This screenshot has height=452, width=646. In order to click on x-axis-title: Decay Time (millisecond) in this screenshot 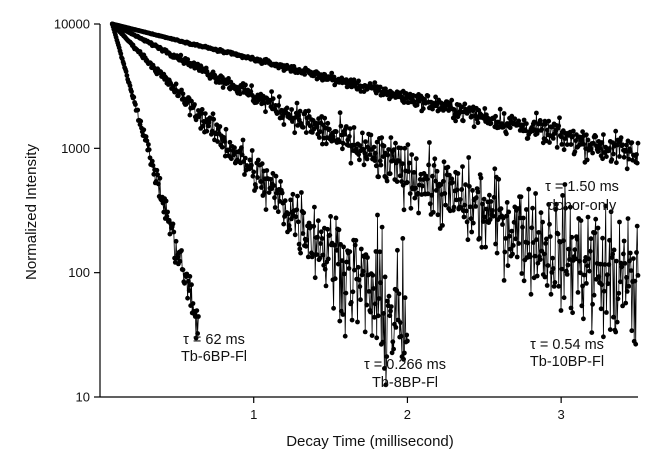, I will do `click(370, 441)`.